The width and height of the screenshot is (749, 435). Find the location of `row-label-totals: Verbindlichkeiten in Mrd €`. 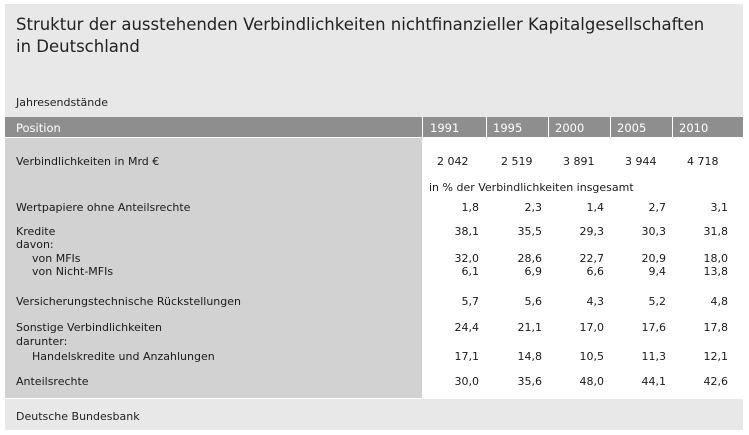

row-label-totals: Verbindlichkeiten in Mrd € is located at coordinates (88, 161).